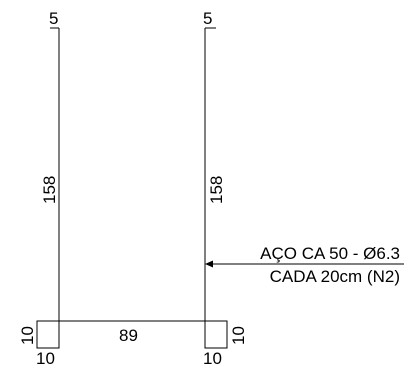 Image resolution: width=405 pixels, height=392 pixels. I want to click on right-foot-width-label: 10, so click(212, 358).